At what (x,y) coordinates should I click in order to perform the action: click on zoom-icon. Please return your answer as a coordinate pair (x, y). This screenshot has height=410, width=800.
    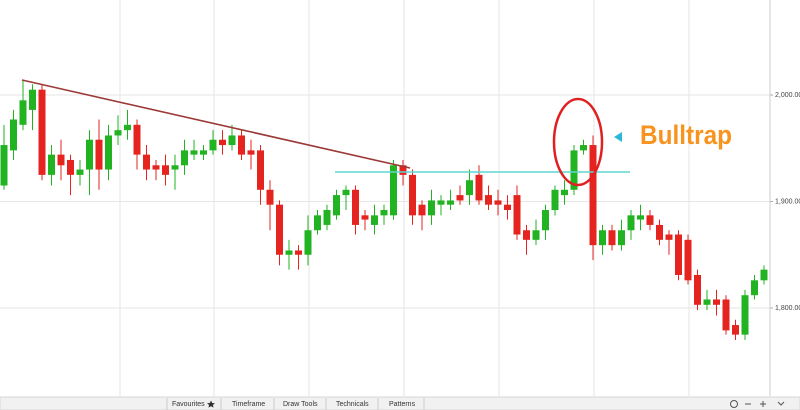
    Looking at the image, I should click on (734, 404).